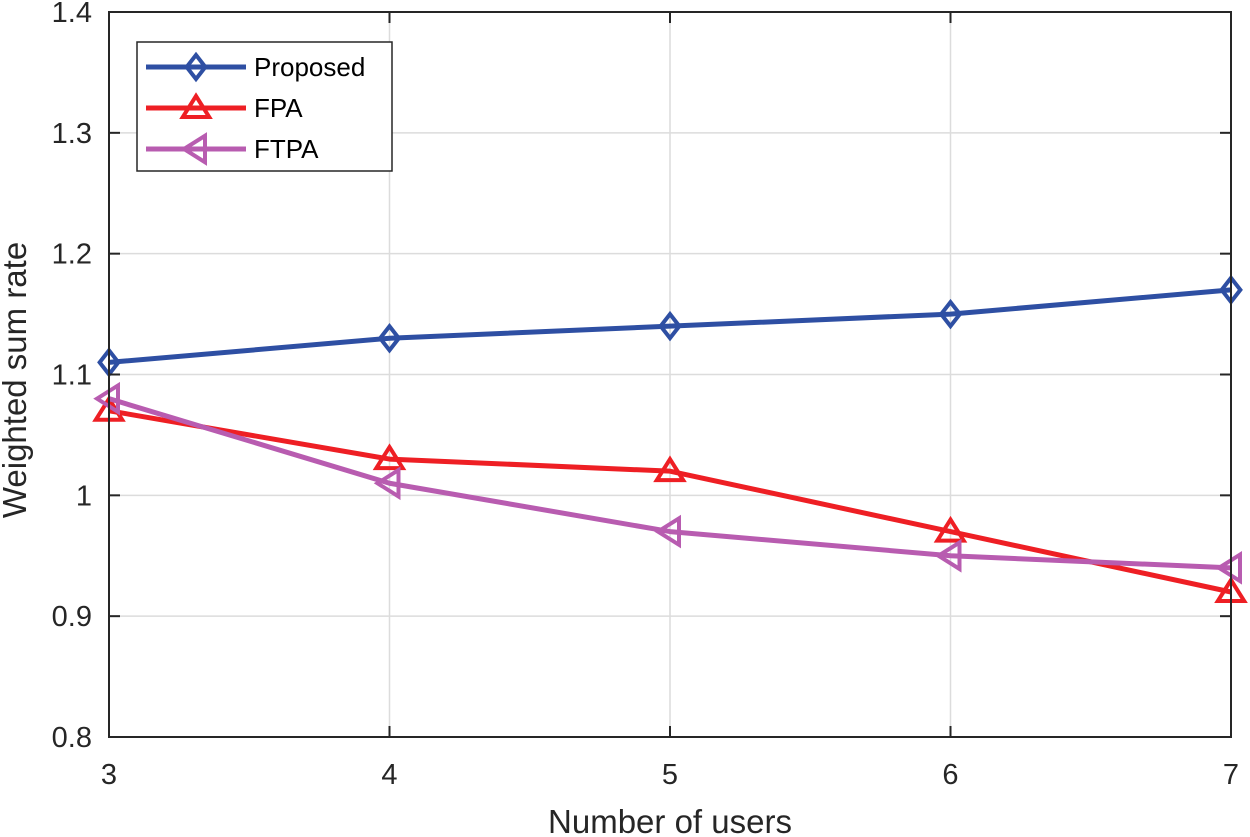 Image resolution: width=1250 pixels, height=837 pixels. Describe the element at coordinates (389, 775) in the screenshot. I see `x-tick-label: 4` at that location.